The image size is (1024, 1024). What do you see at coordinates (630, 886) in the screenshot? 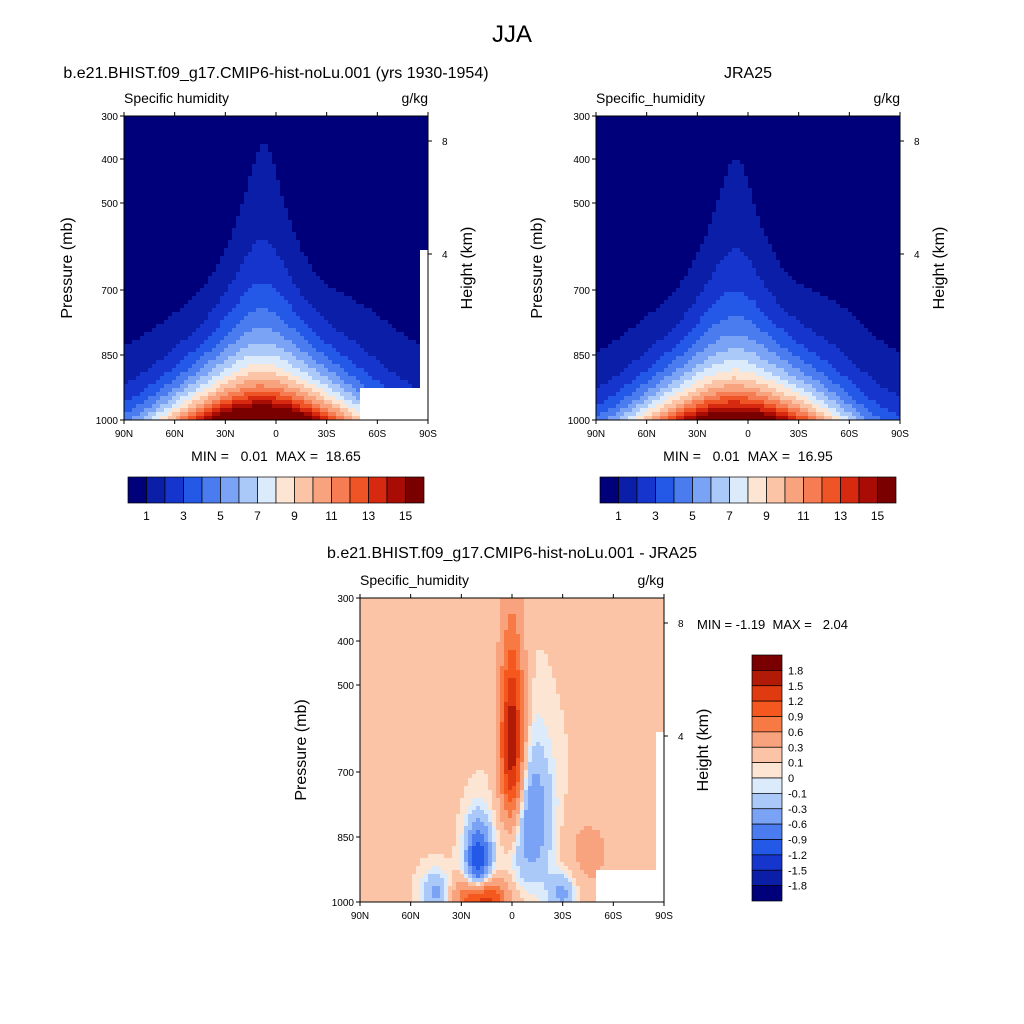
I see `missing-data-mask` at bounding box center [630, 886].